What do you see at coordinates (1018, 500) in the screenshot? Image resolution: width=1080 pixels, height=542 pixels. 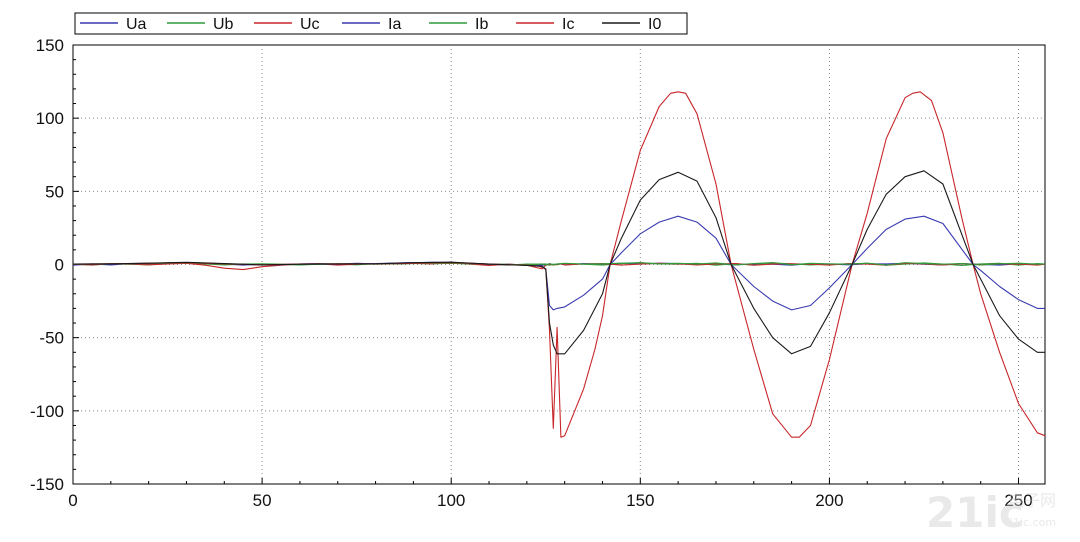 I see `x-tick-label: 250` at bounding box center [1018, 500].